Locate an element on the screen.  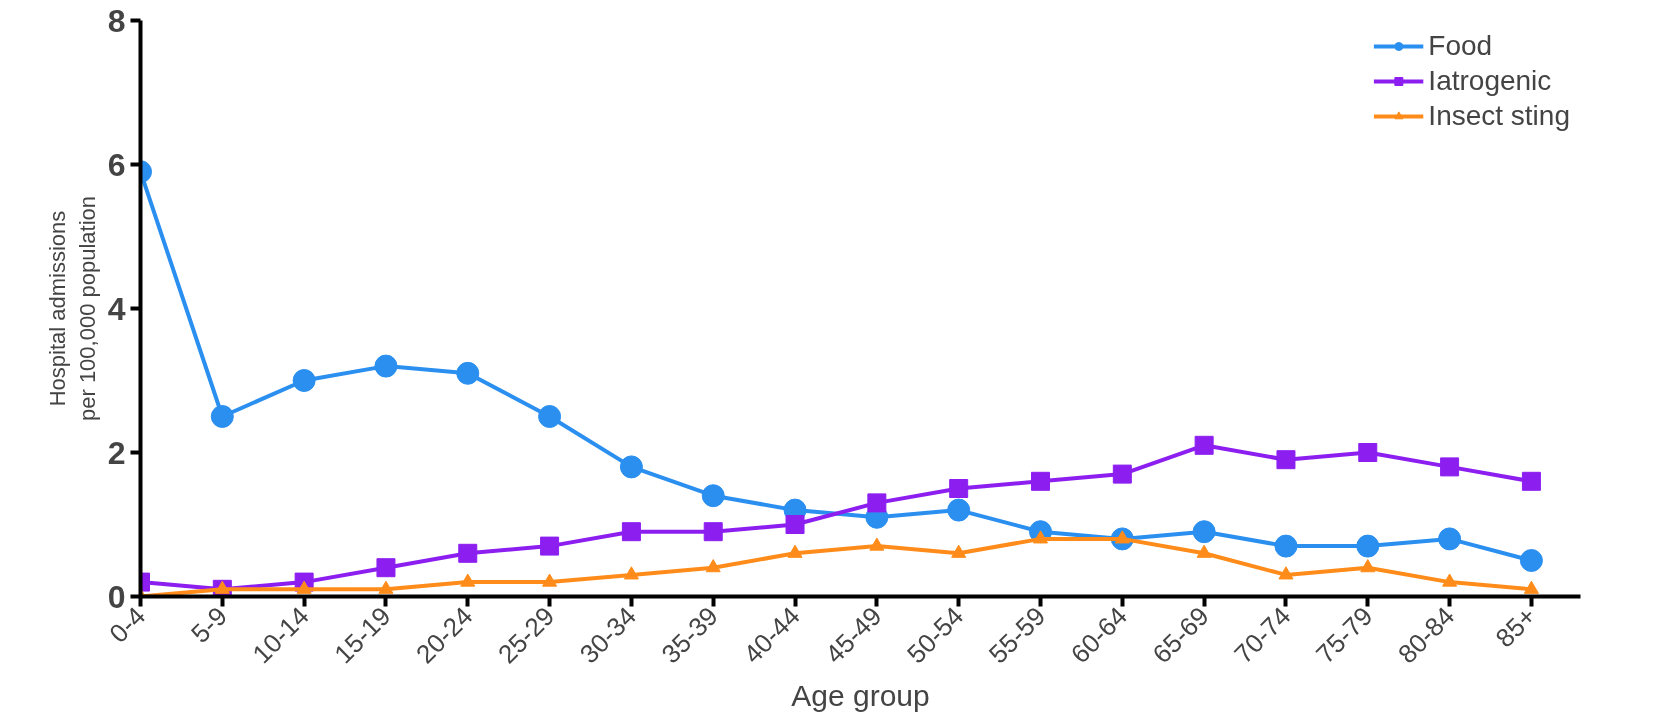
y-tick-label: 2 is located at coordinates (116, 452).